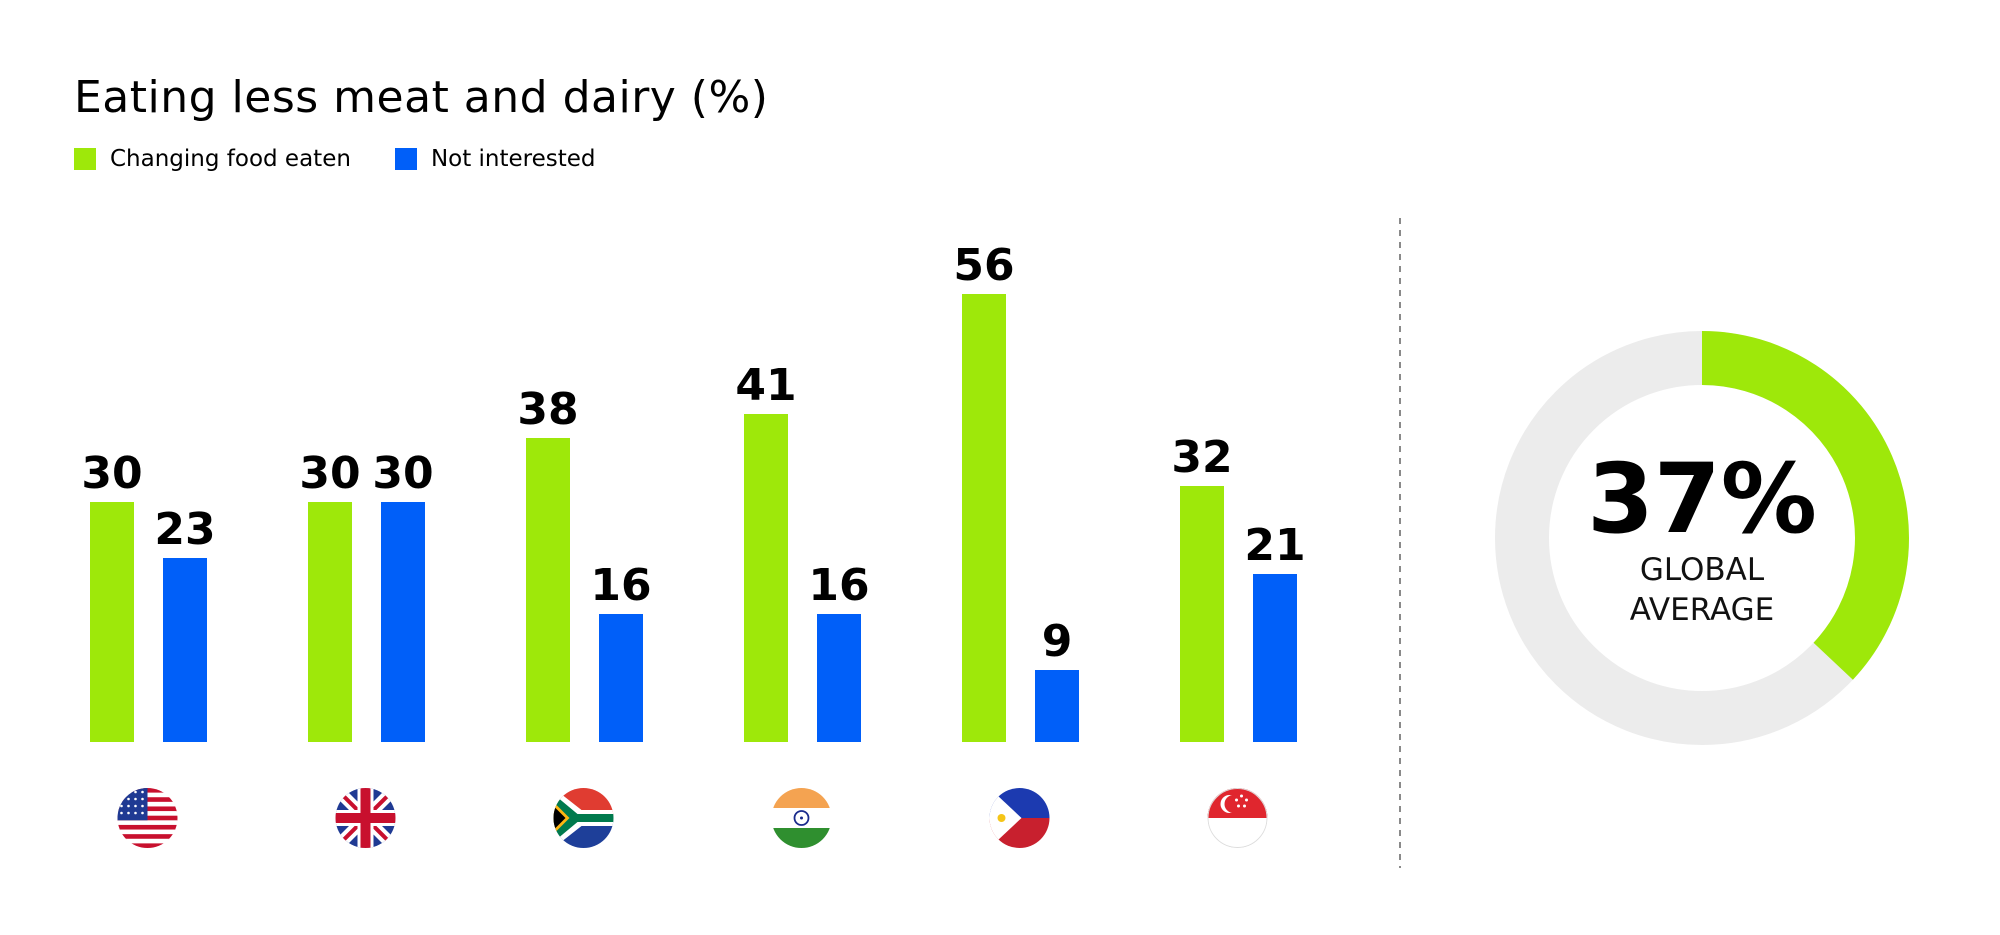 The height and width of the screenshot is (935, 2000). Describe the element at coordinates (1702, 499) in the screenshot. I see `donut-value: 37%` at that location.